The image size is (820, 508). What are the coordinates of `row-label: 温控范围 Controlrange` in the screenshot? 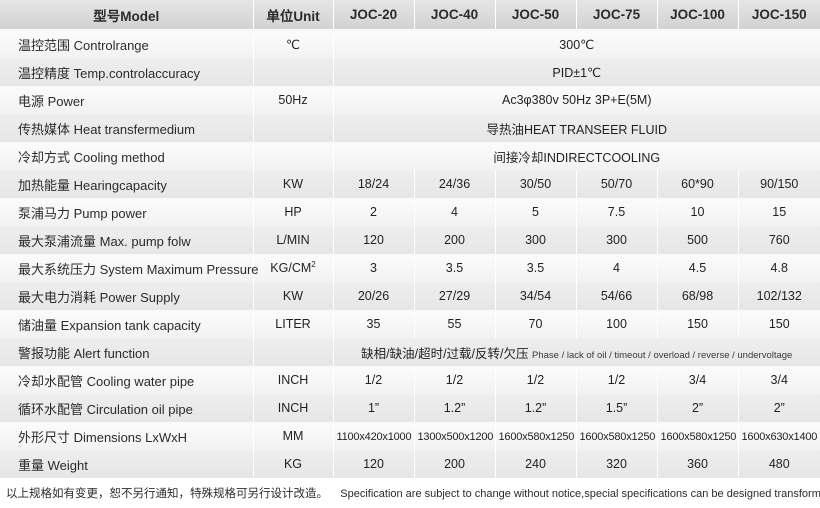 It's located at (127, 43).